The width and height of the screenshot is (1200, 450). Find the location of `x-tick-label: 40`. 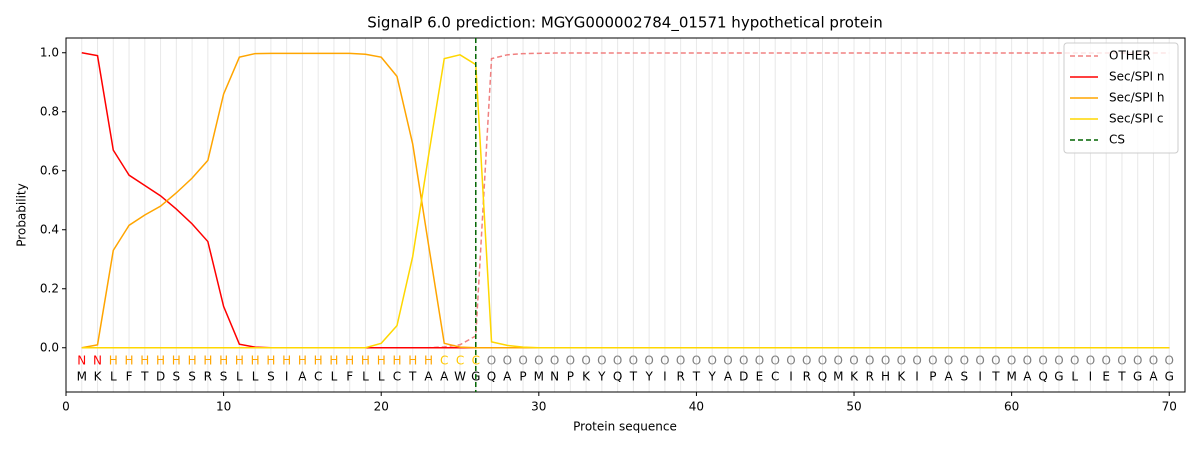

x-tick-label: 40 is located at coordinates (696, 407).